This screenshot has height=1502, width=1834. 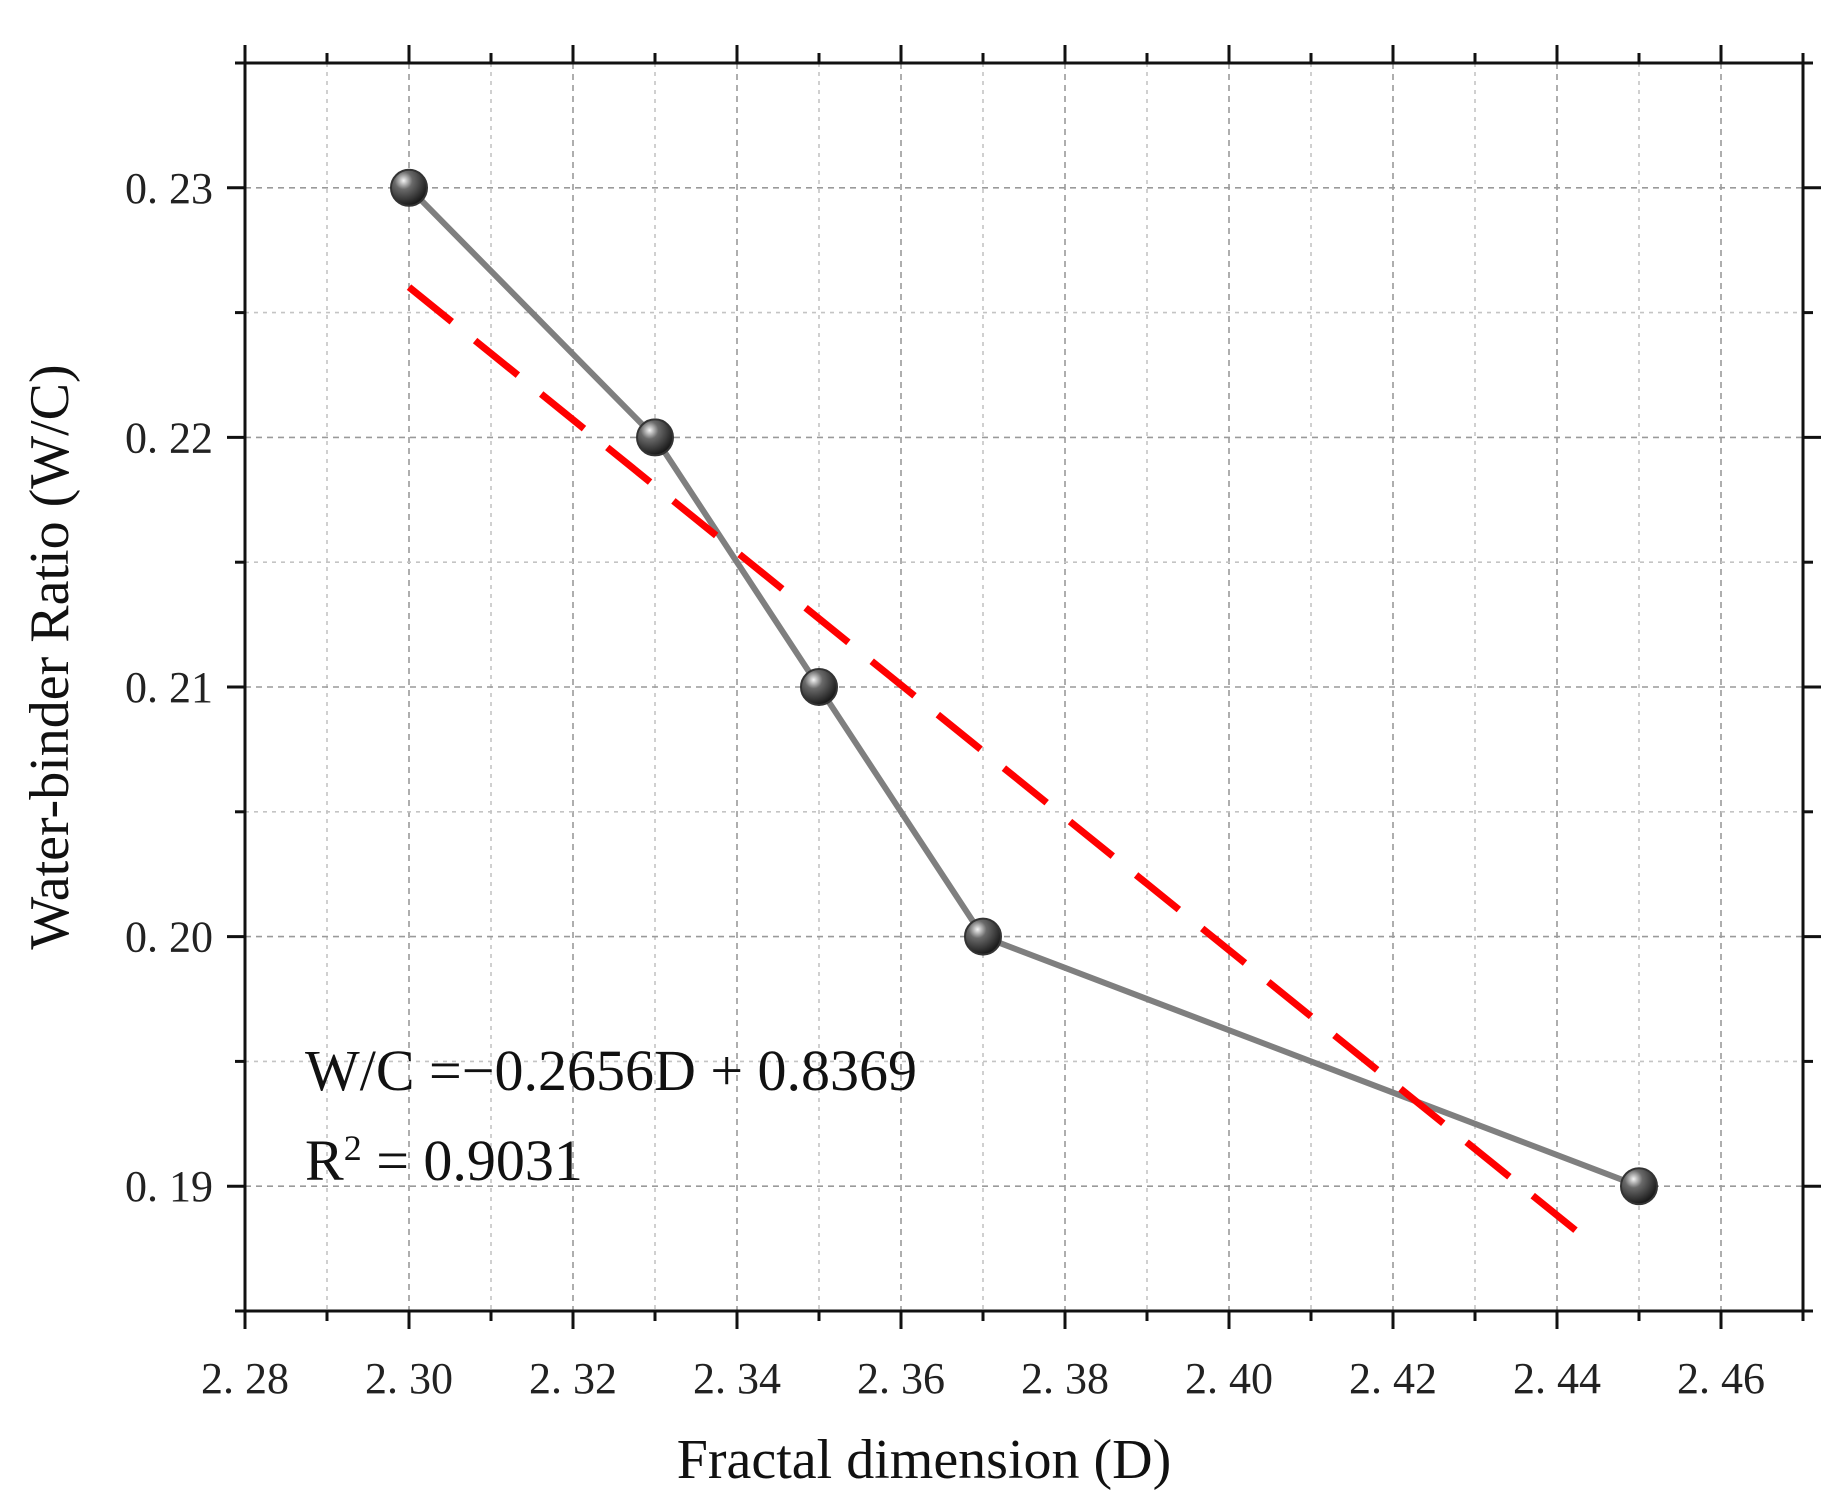 What do you see at coordinates (245, 1378) in the screenshot?
I see `x-tick-label: 2. 28` at bounding box center [245, 1378].